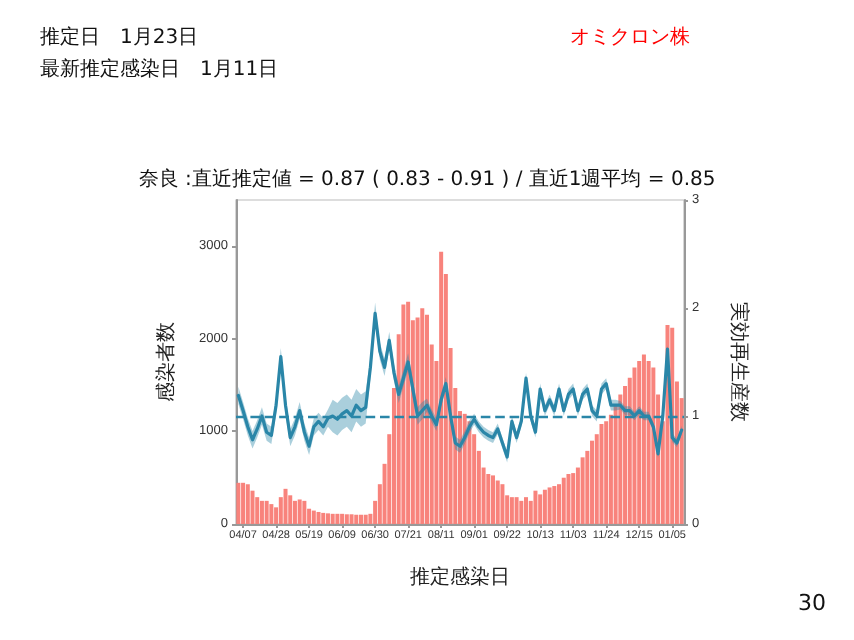 The width and height of the screenshot is (854, 640). What do you see at coordinates (159, 69) in the screenshot?
I see `text: 最新推定感染日 1月11日` at bounding box center [159, 69].